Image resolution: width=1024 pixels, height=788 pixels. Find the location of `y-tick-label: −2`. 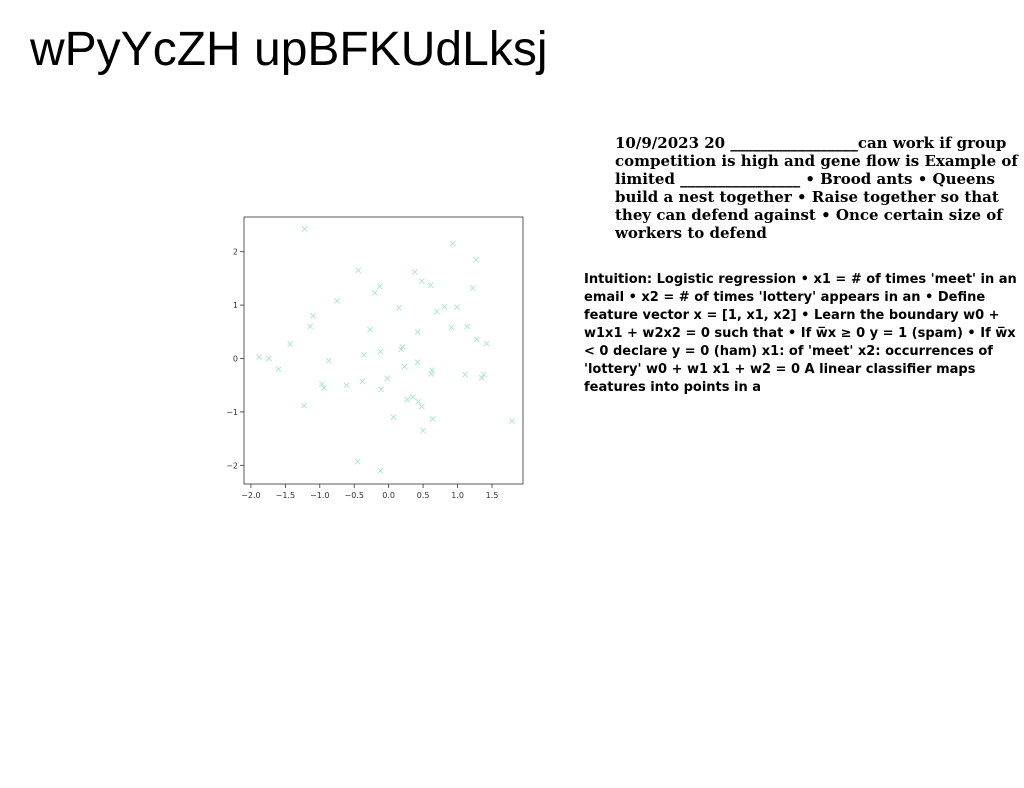

y-tick-label: −2 is located at coordinates (232, 465).